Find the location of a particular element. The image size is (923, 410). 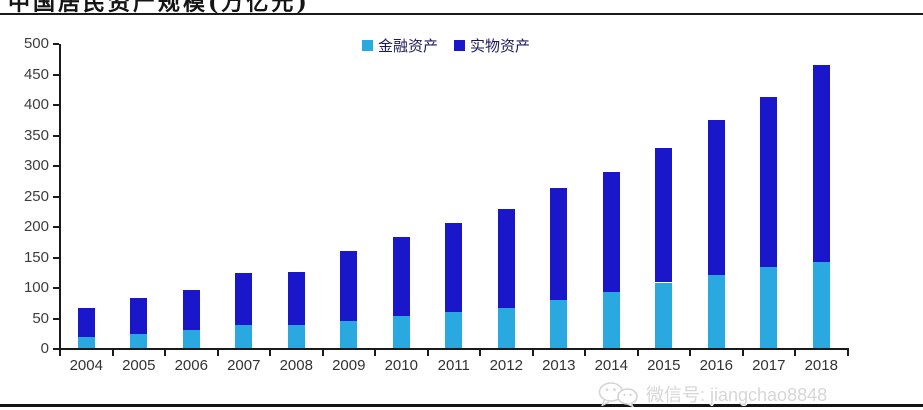

x-category-label: 2008 is located at coordinates (296, 365).